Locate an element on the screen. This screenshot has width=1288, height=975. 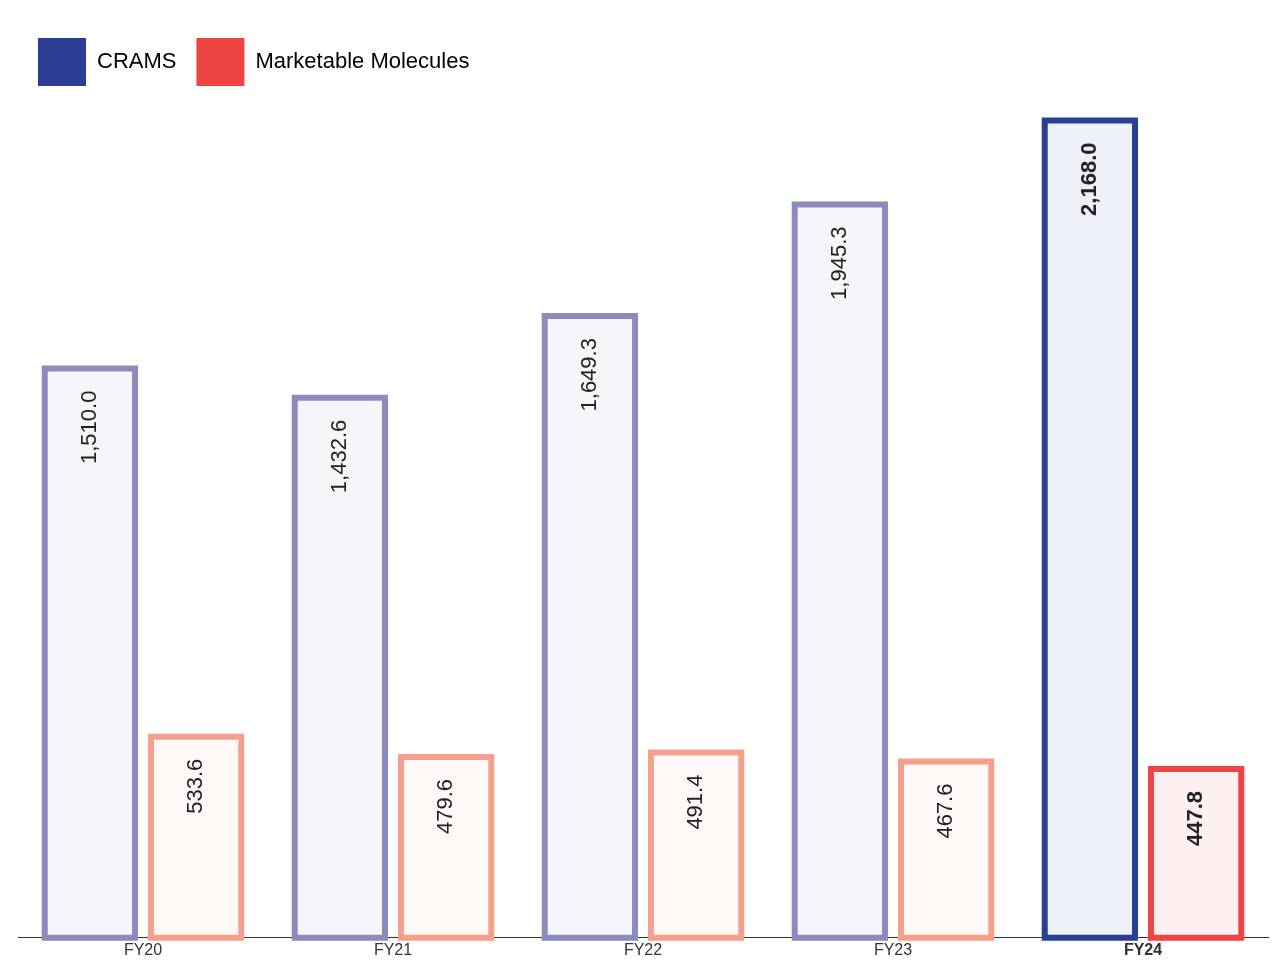
data-label: 479.6 is located at coordinates (445, 807).